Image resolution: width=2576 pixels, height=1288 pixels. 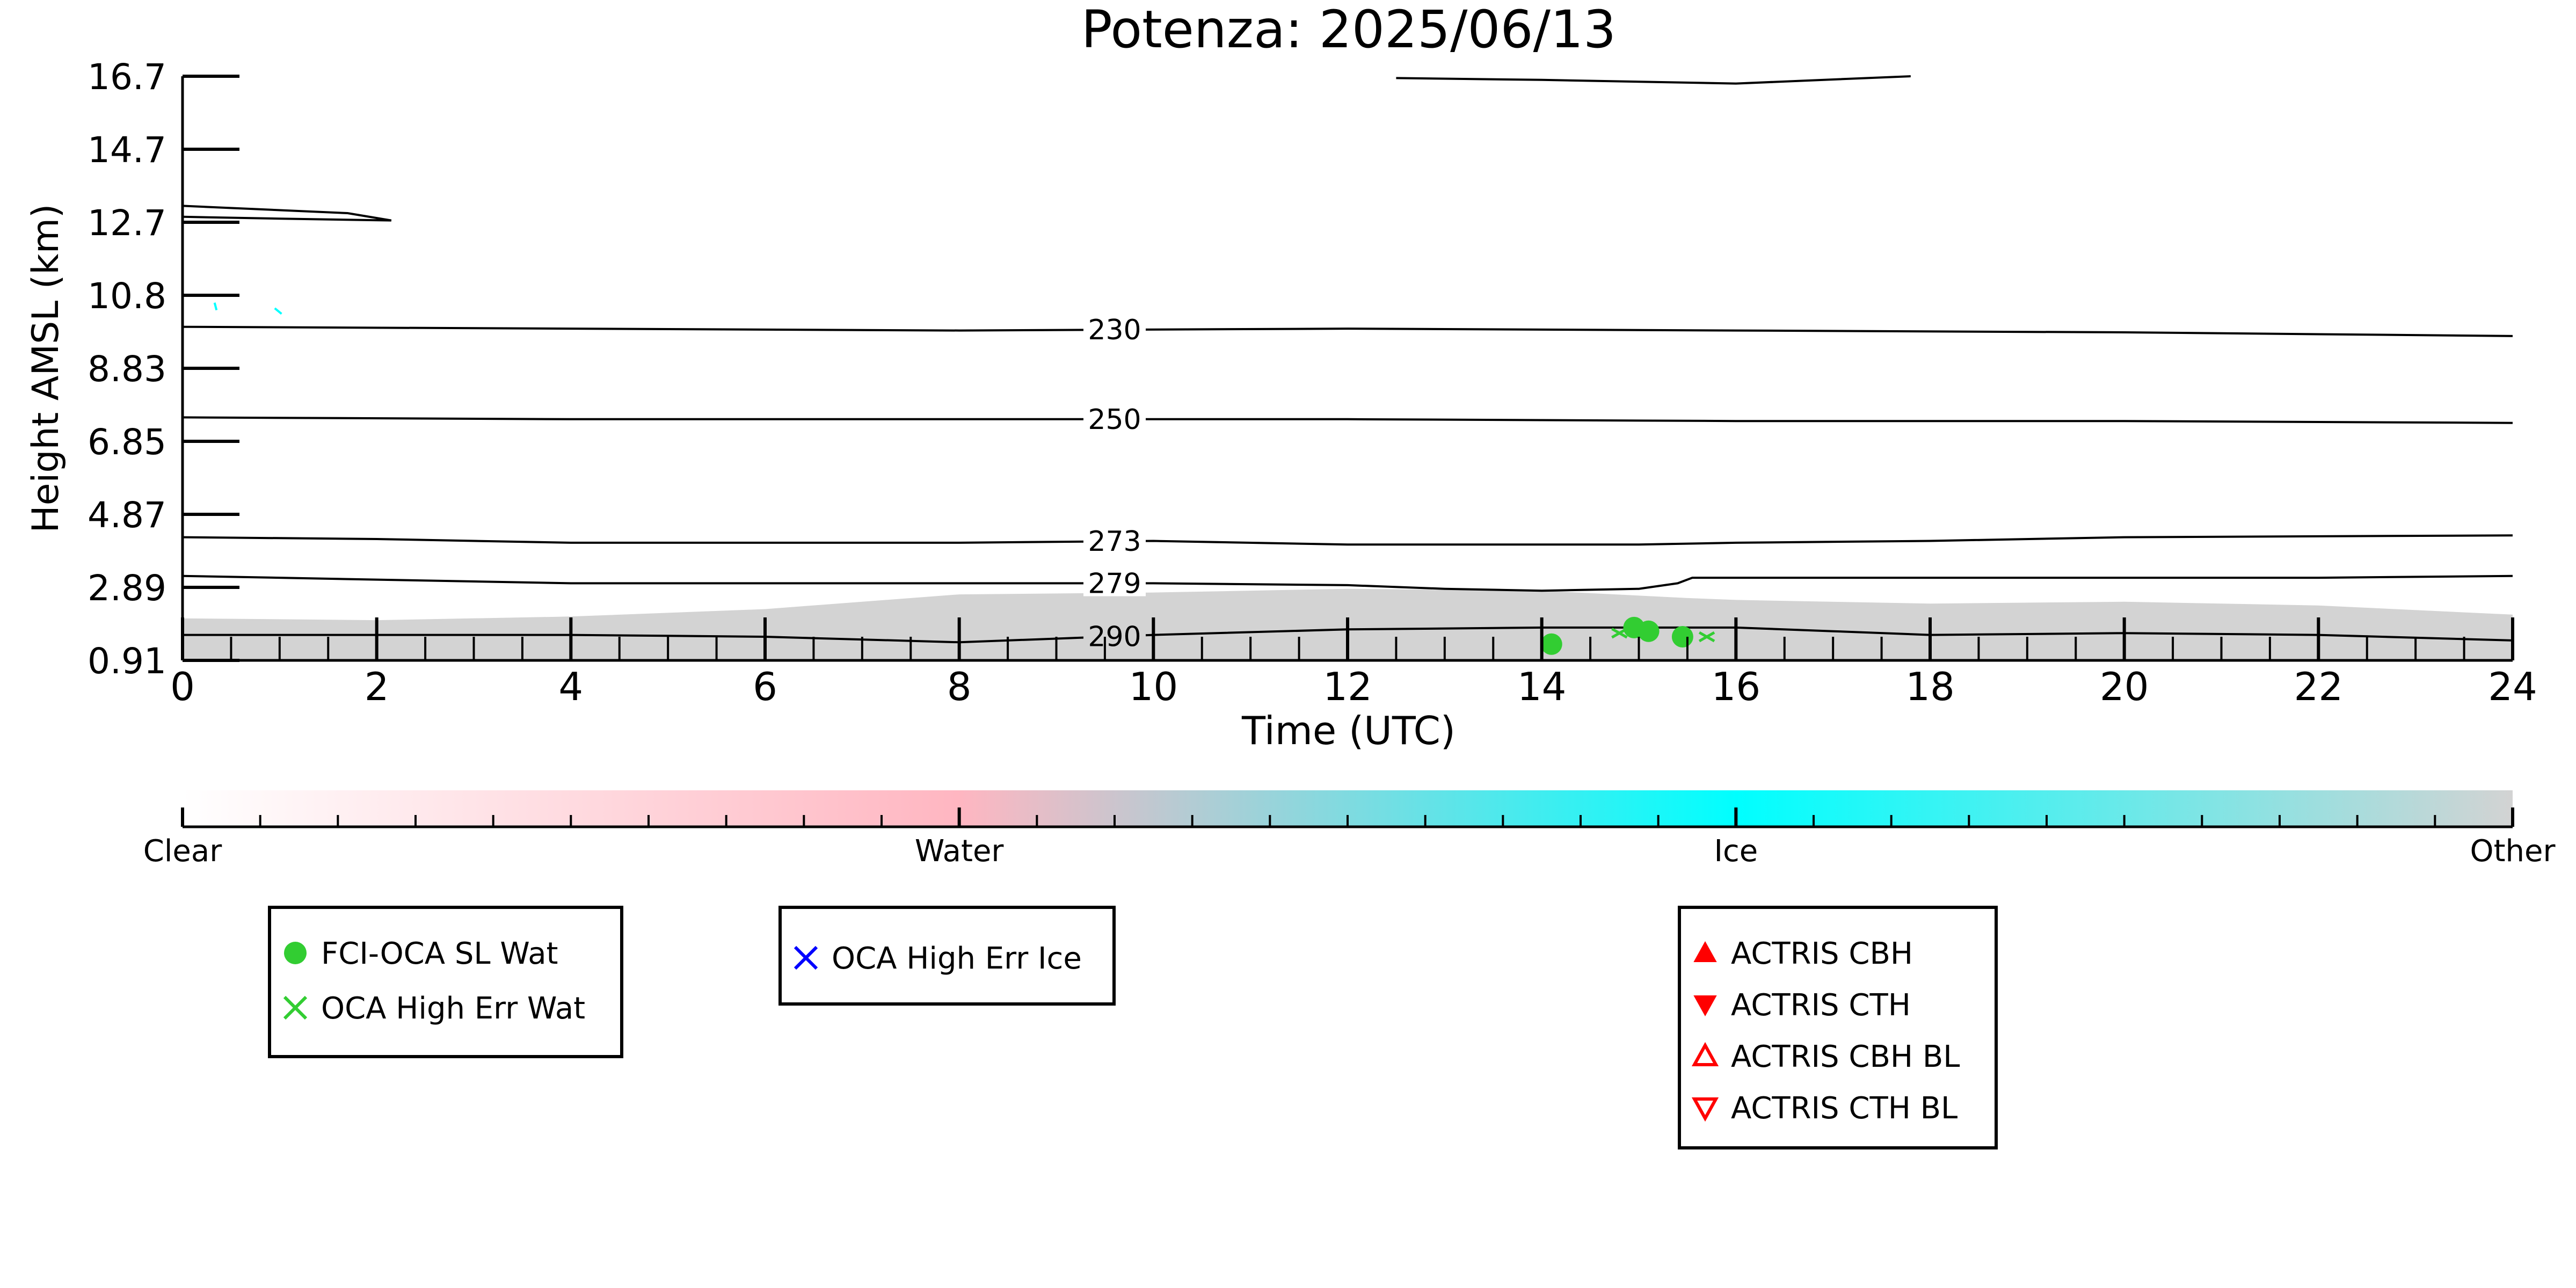 I want to click on legend-entry-label: OCA High Err Ice, so click(x=957, y=958).